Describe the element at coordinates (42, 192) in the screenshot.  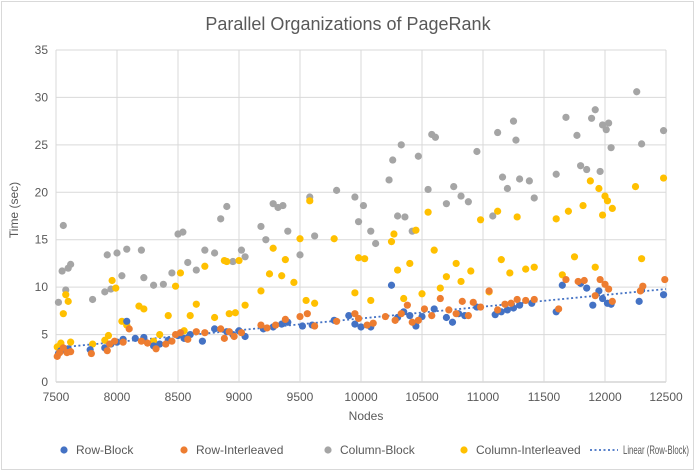
I see `y-tick-label: 20` at that location.